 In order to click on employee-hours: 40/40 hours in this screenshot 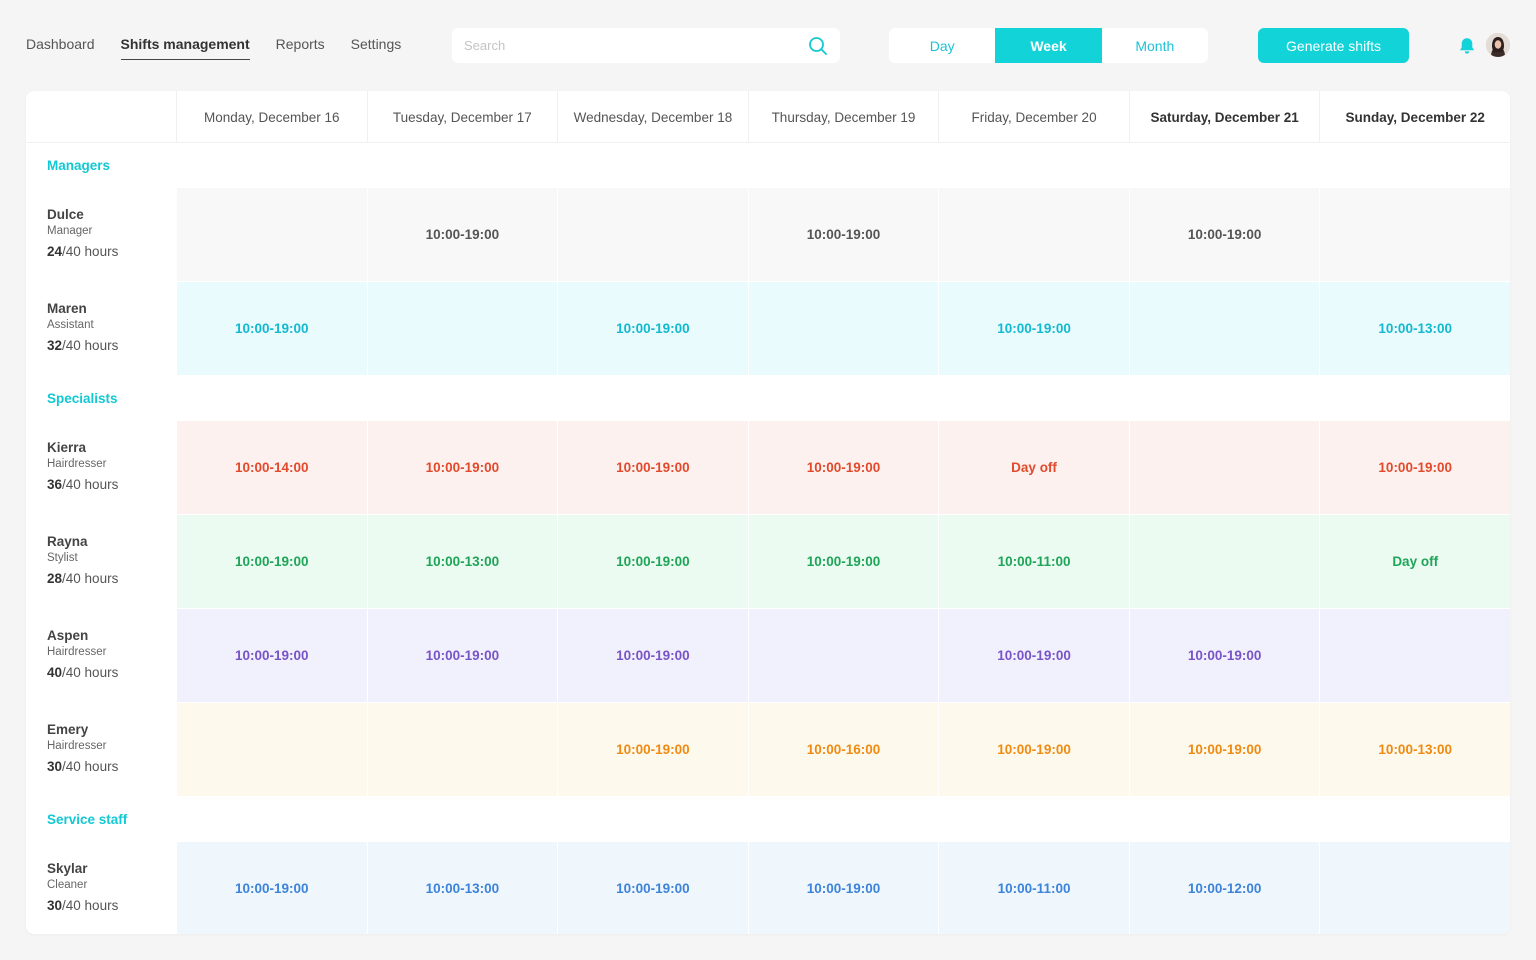, I will do `click(111, 673)`.